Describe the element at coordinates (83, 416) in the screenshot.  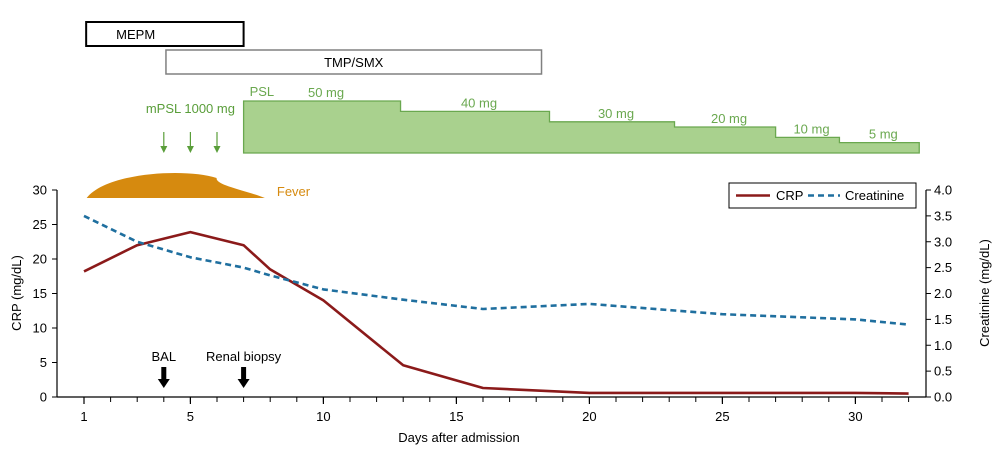
I see `x-tick-label: 1` at that location.